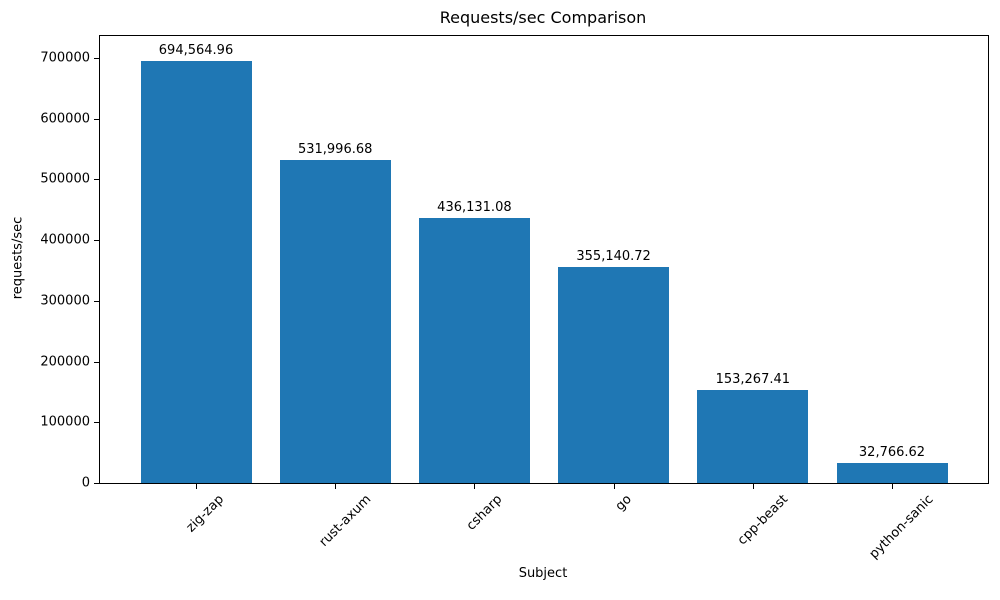 This screenshot has width=1000, height=600. Describe the element at coordinates (335, 321) in the screenshot. I see `bar-rust-axum` at that location.